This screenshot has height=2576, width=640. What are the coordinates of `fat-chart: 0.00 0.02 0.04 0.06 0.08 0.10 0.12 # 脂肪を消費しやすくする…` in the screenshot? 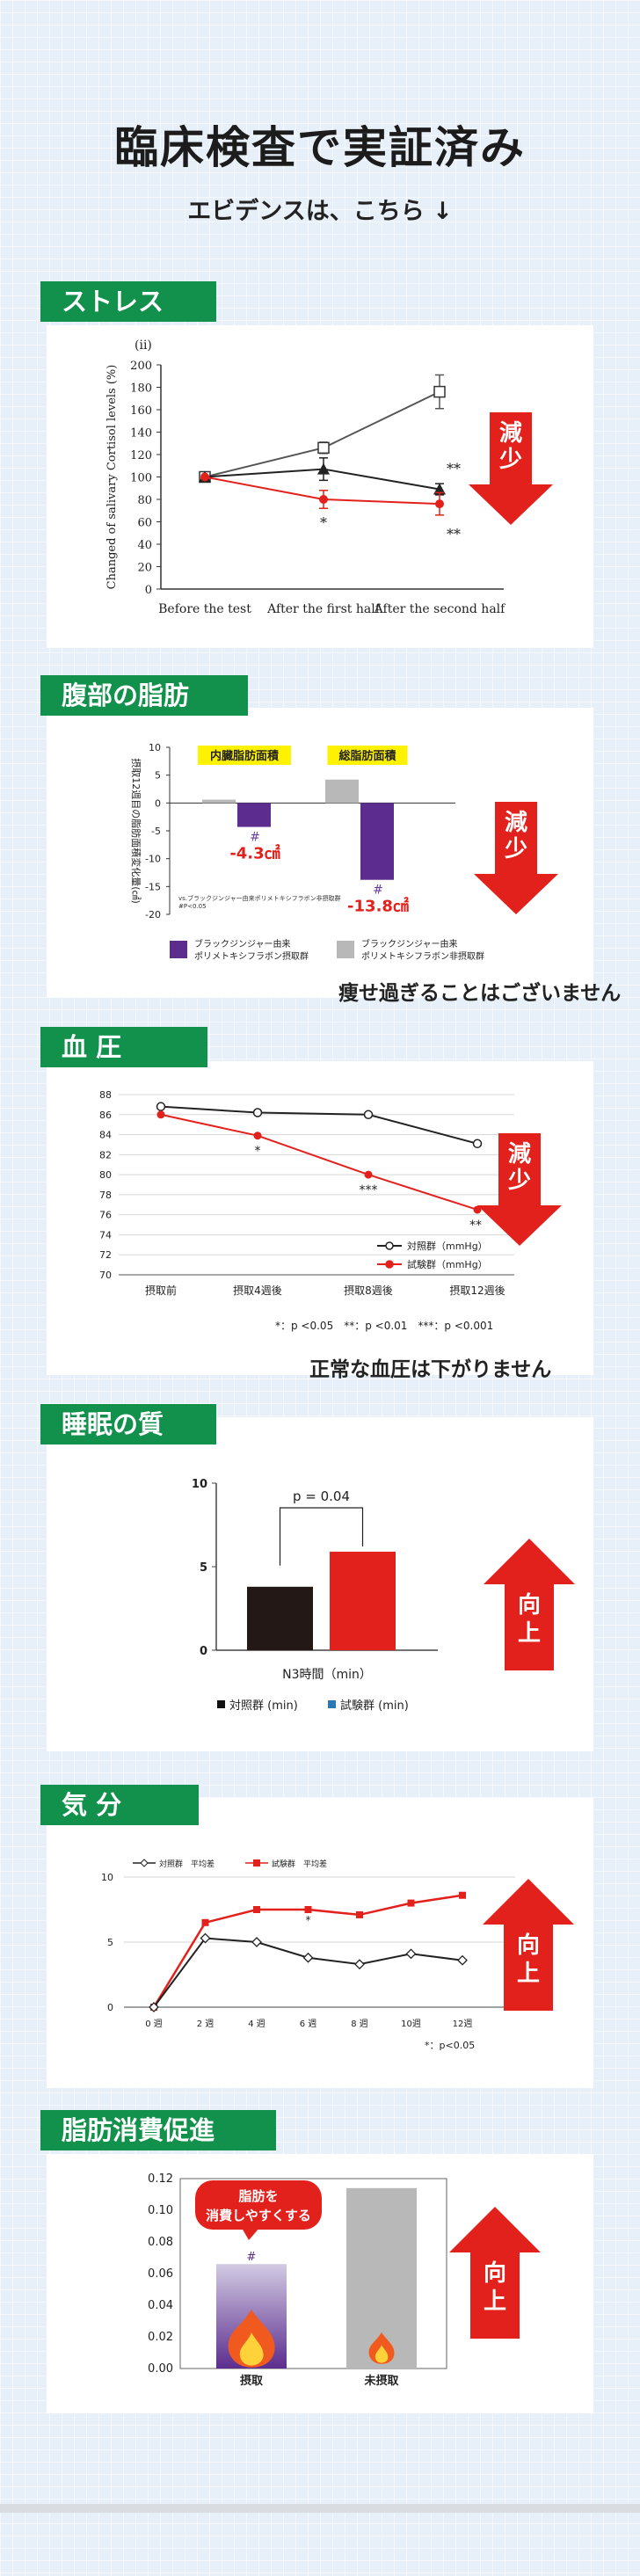 It's located at (344, 2280).